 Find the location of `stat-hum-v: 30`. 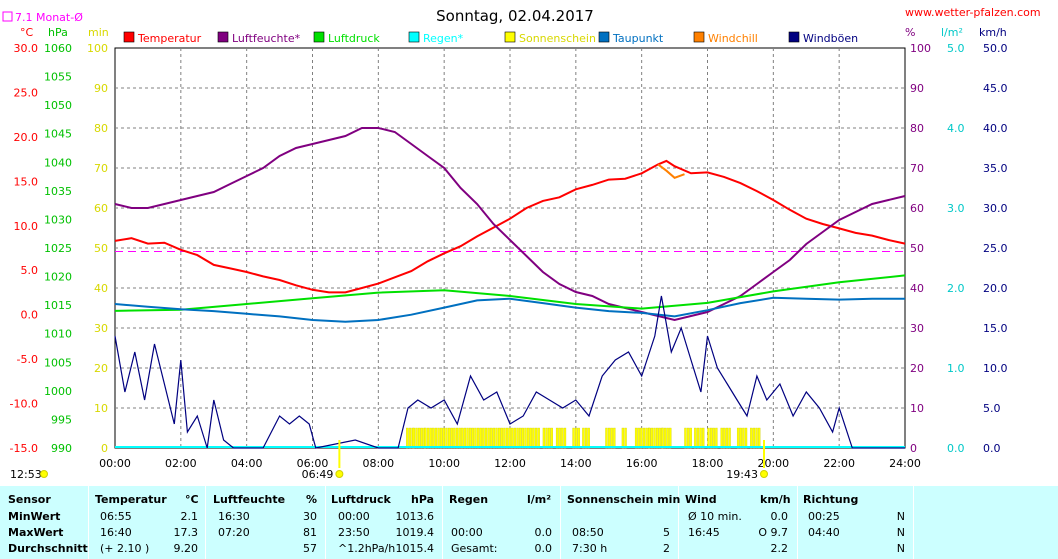

stat-hum-v: 30 is located at coordinates (310, 516).